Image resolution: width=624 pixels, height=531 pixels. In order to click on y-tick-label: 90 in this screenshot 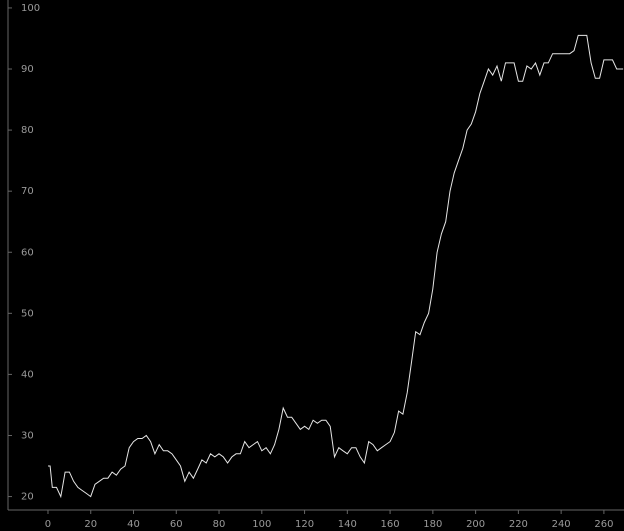, I will do `click(27, 69)`.